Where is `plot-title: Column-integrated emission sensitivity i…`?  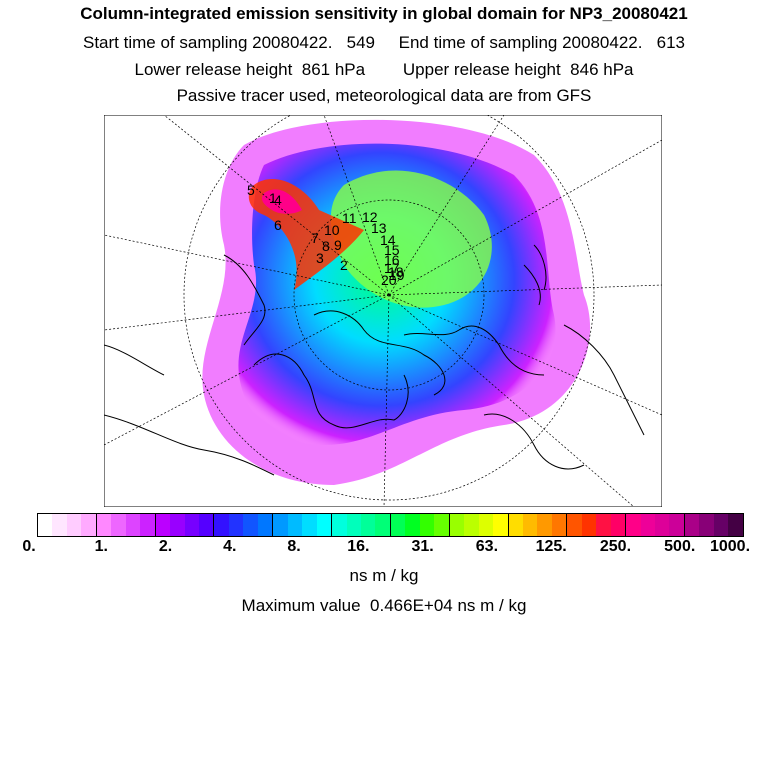
plot-title: Column-integrated emission sensitivity i… is located at coordinates (384, 13).